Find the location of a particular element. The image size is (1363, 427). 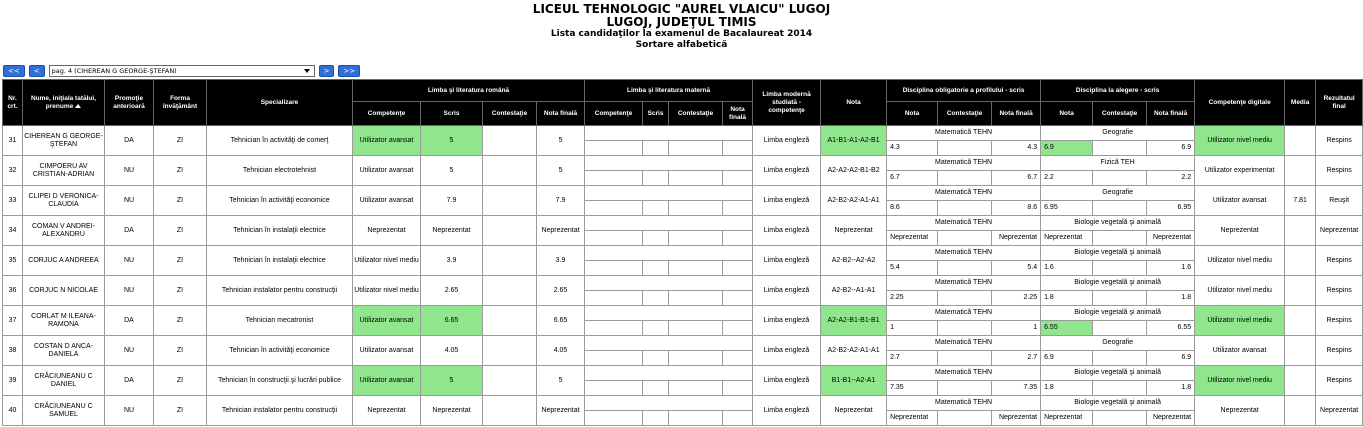

cell: COMAN V ANDREI-ALEXANDRU is located at coordinates (63, 230).